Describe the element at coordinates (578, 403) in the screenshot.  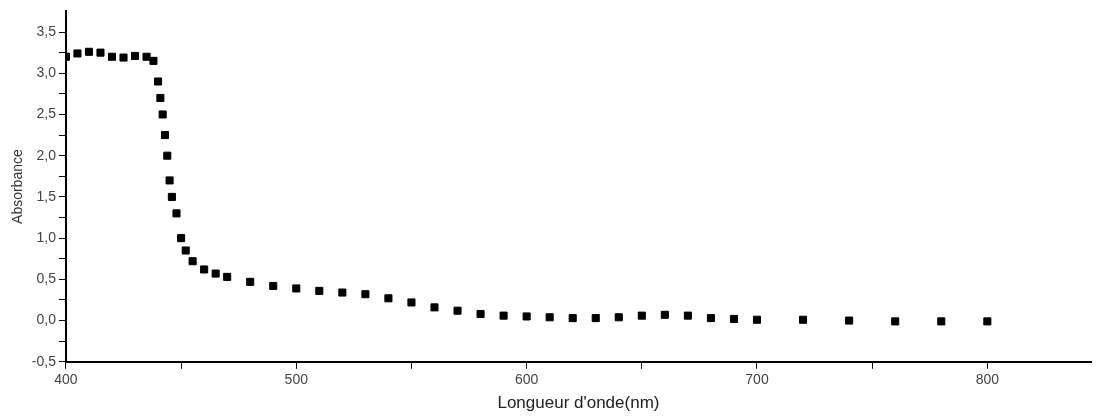
I see `x-axis-title: Longueur d'onde(nm)` at that location.